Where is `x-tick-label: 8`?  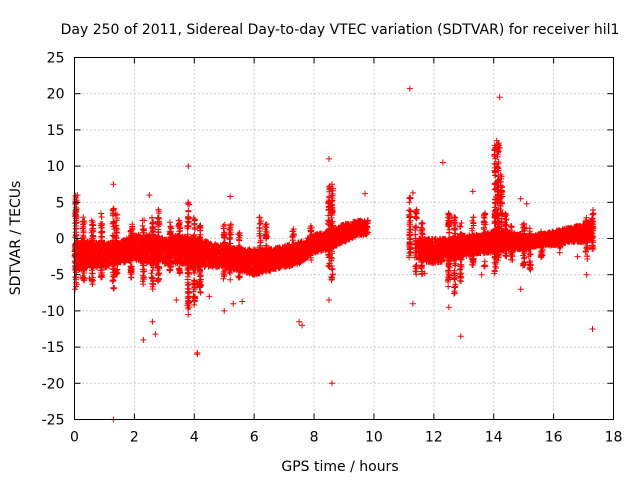
x-tick-label: 8 is located at coordinates (314, 438).